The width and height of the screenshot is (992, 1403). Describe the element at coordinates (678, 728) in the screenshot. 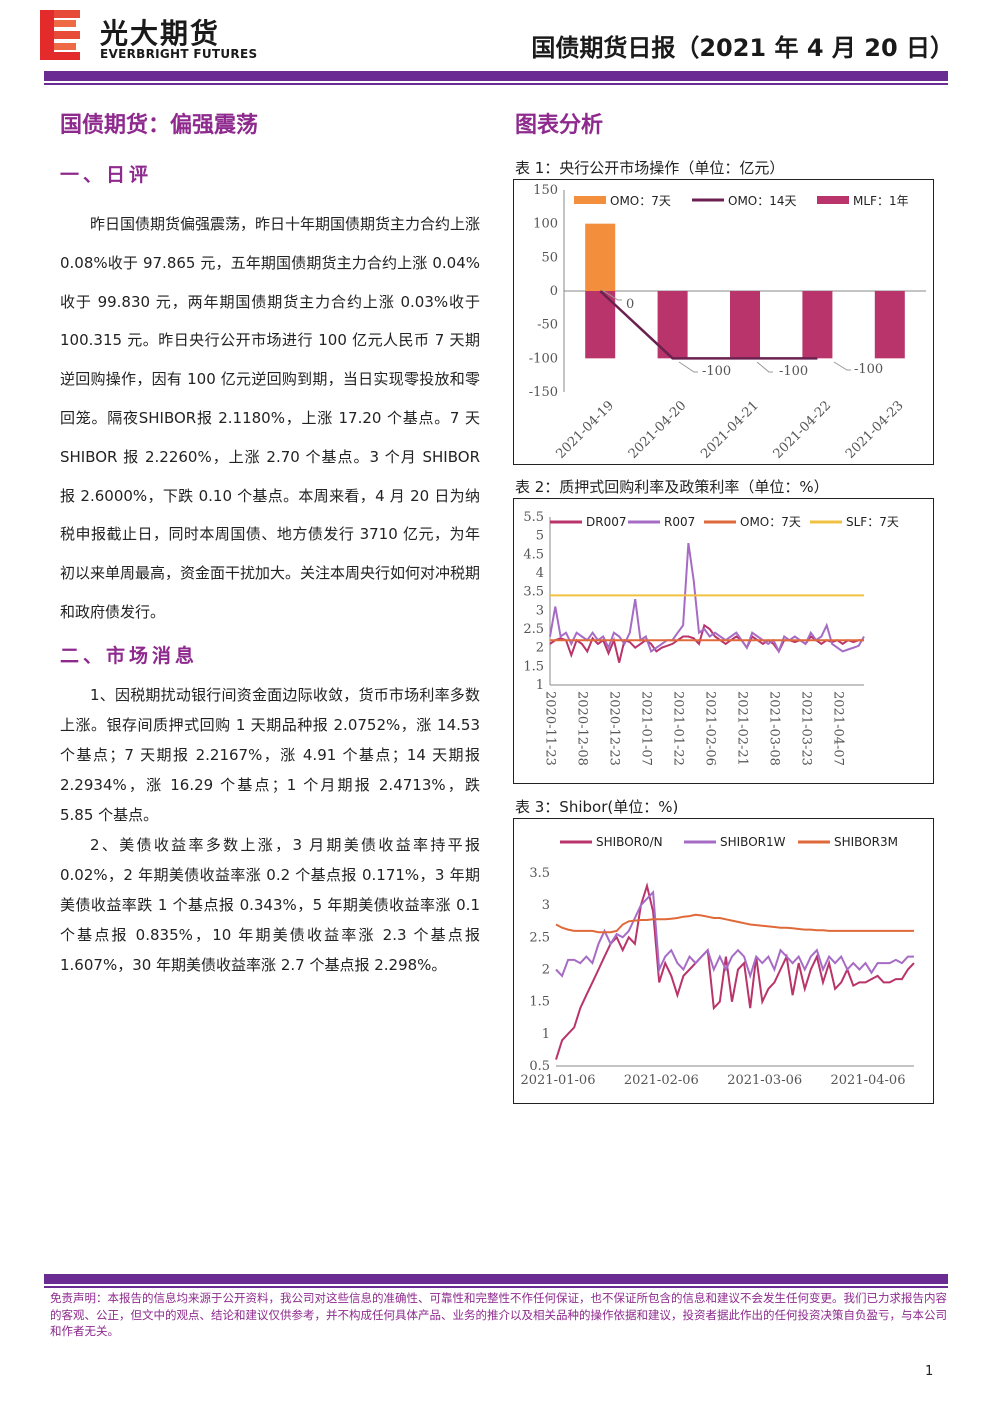

I see `x-tick-label: 2021-01-22` at that location.